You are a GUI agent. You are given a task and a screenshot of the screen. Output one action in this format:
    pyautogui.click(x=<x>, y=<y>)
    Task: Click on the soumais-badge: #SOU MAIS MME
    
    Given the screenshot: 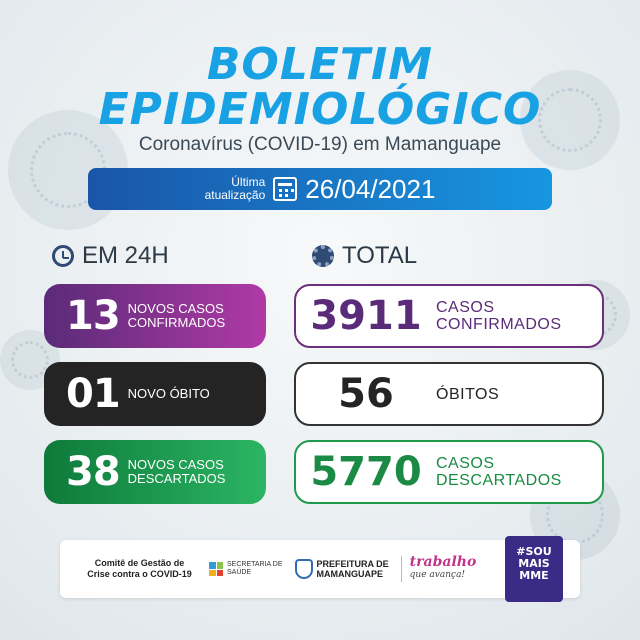 What is the action you would take?
    pyautogui.click(x=534, y=569)
    